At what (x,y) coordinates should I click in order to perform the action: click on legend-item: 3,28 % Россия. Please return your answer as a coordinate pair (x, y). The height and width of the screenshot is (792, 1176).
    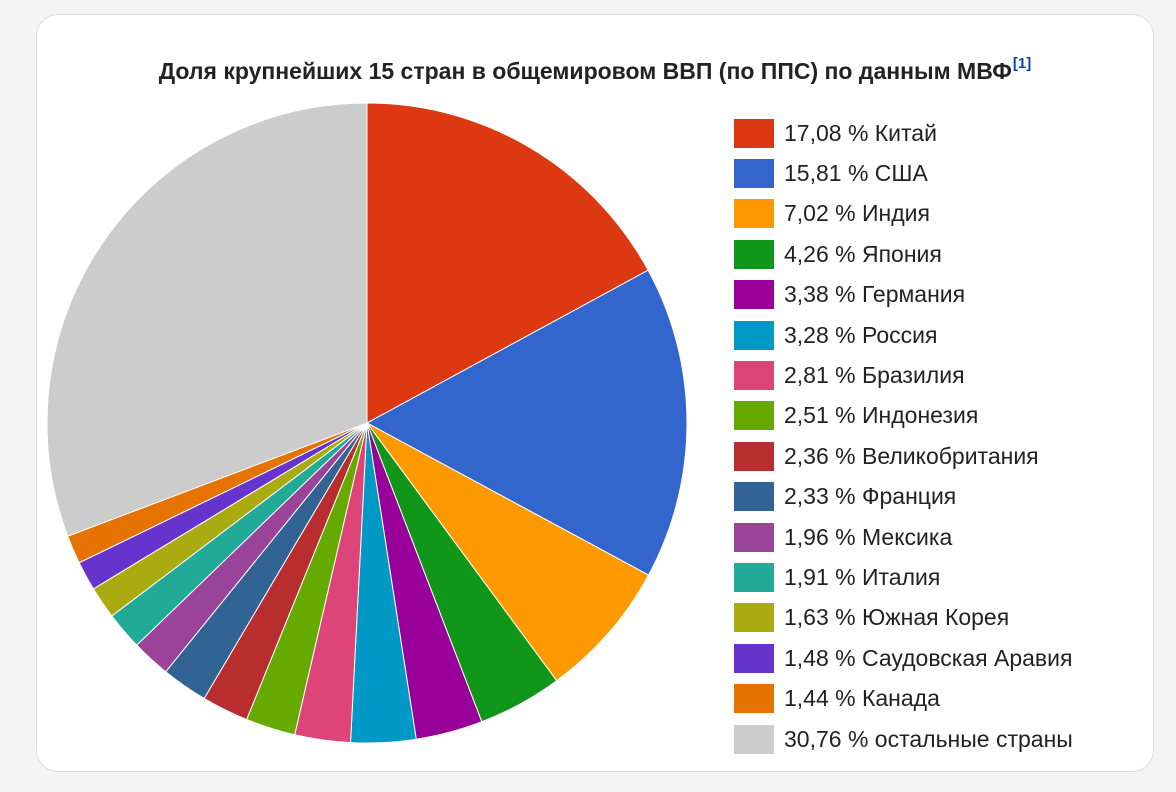
    Looking at the image, I should click on (903, 335).